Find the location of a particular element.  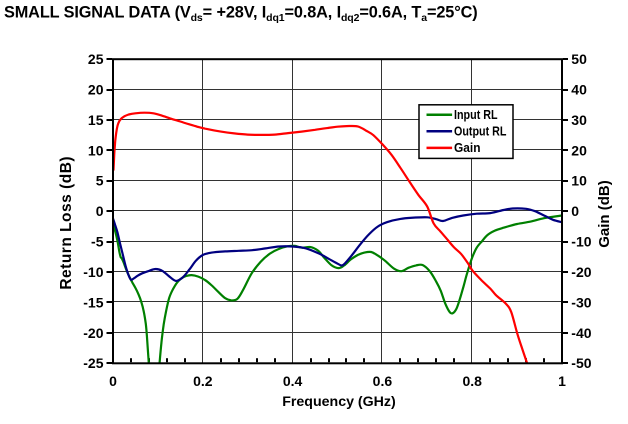

svg-text: 0.8 is located at coordinates (472, 381).